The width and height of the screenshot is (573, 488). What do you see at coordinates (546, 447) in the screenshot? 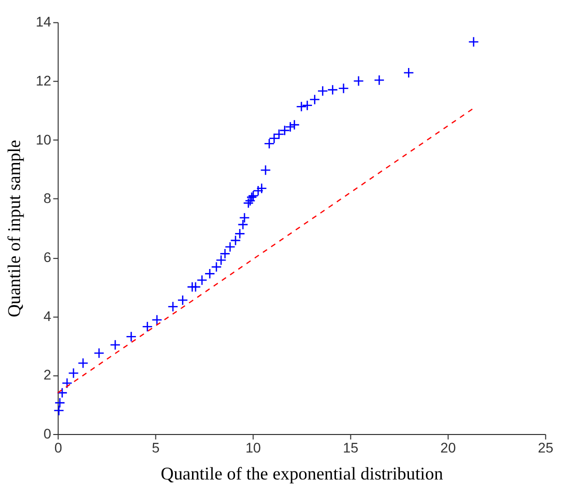
I see `x-tick-label: 25` at bounding box center [546, 447].